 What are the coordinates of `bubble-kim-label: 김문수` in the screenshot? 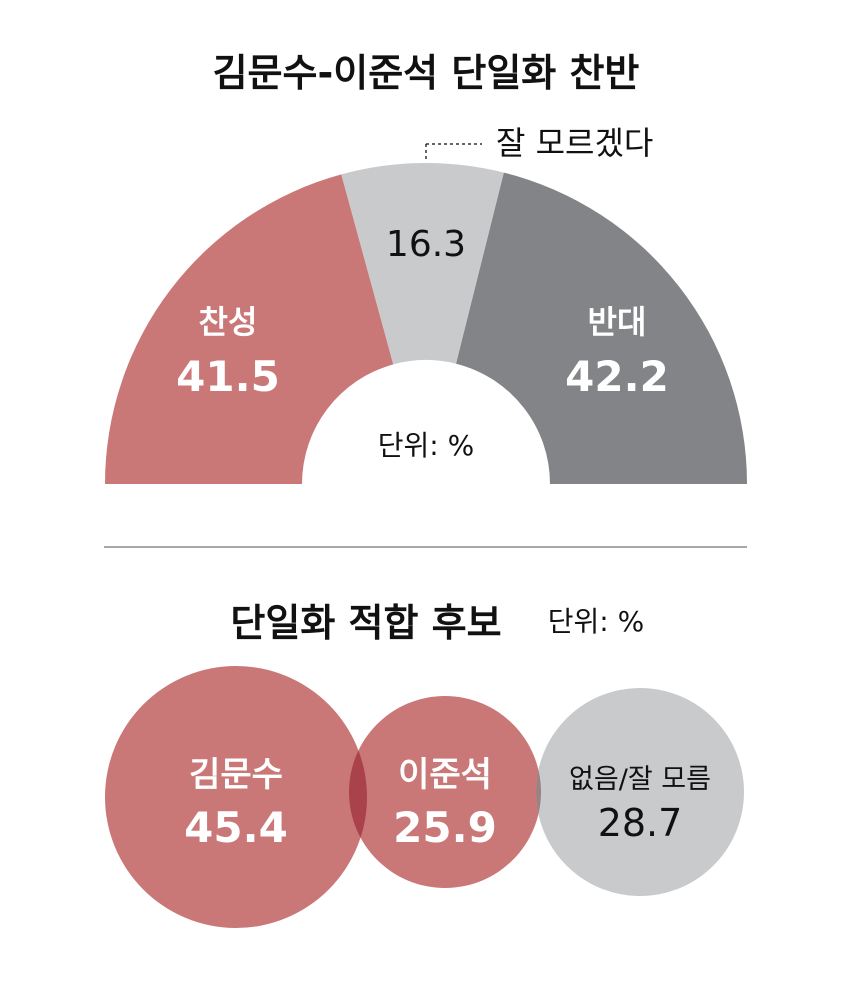 It's located at (236, 775).